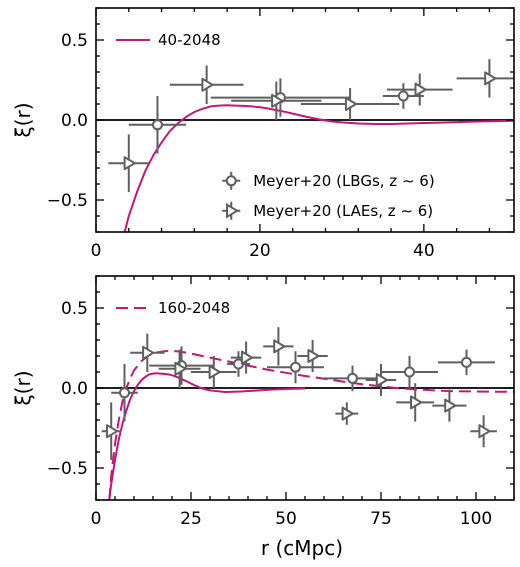  Describe the element at coordinates (381, 519) in the screenshot. I see `x-tick-label: 75` at that location.